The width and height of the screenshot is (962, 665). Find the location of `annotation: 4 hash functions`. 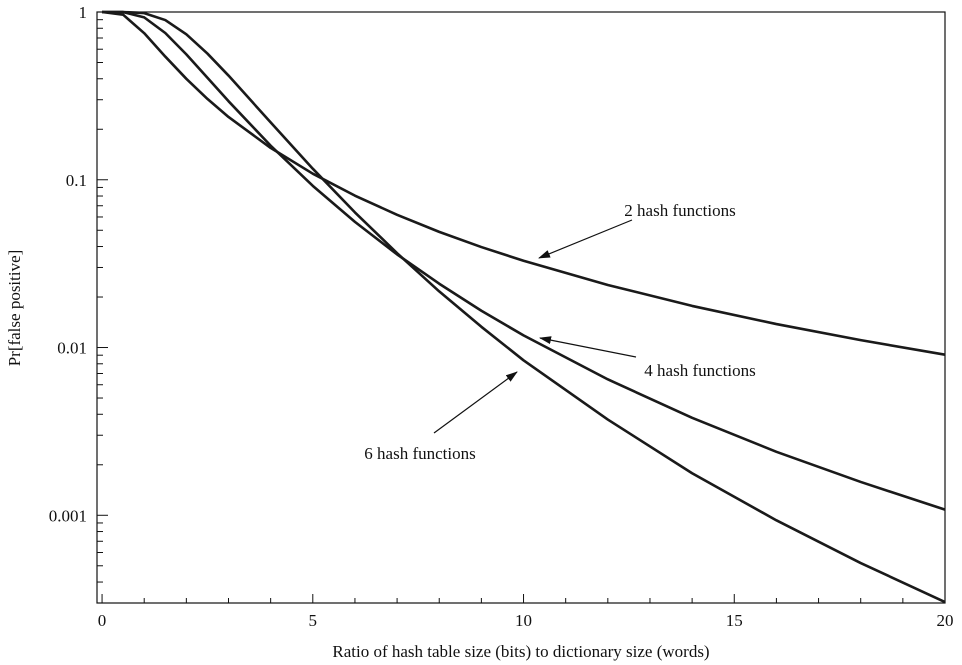

annotation: 4 hash functions is located at coordinates (699, 370).